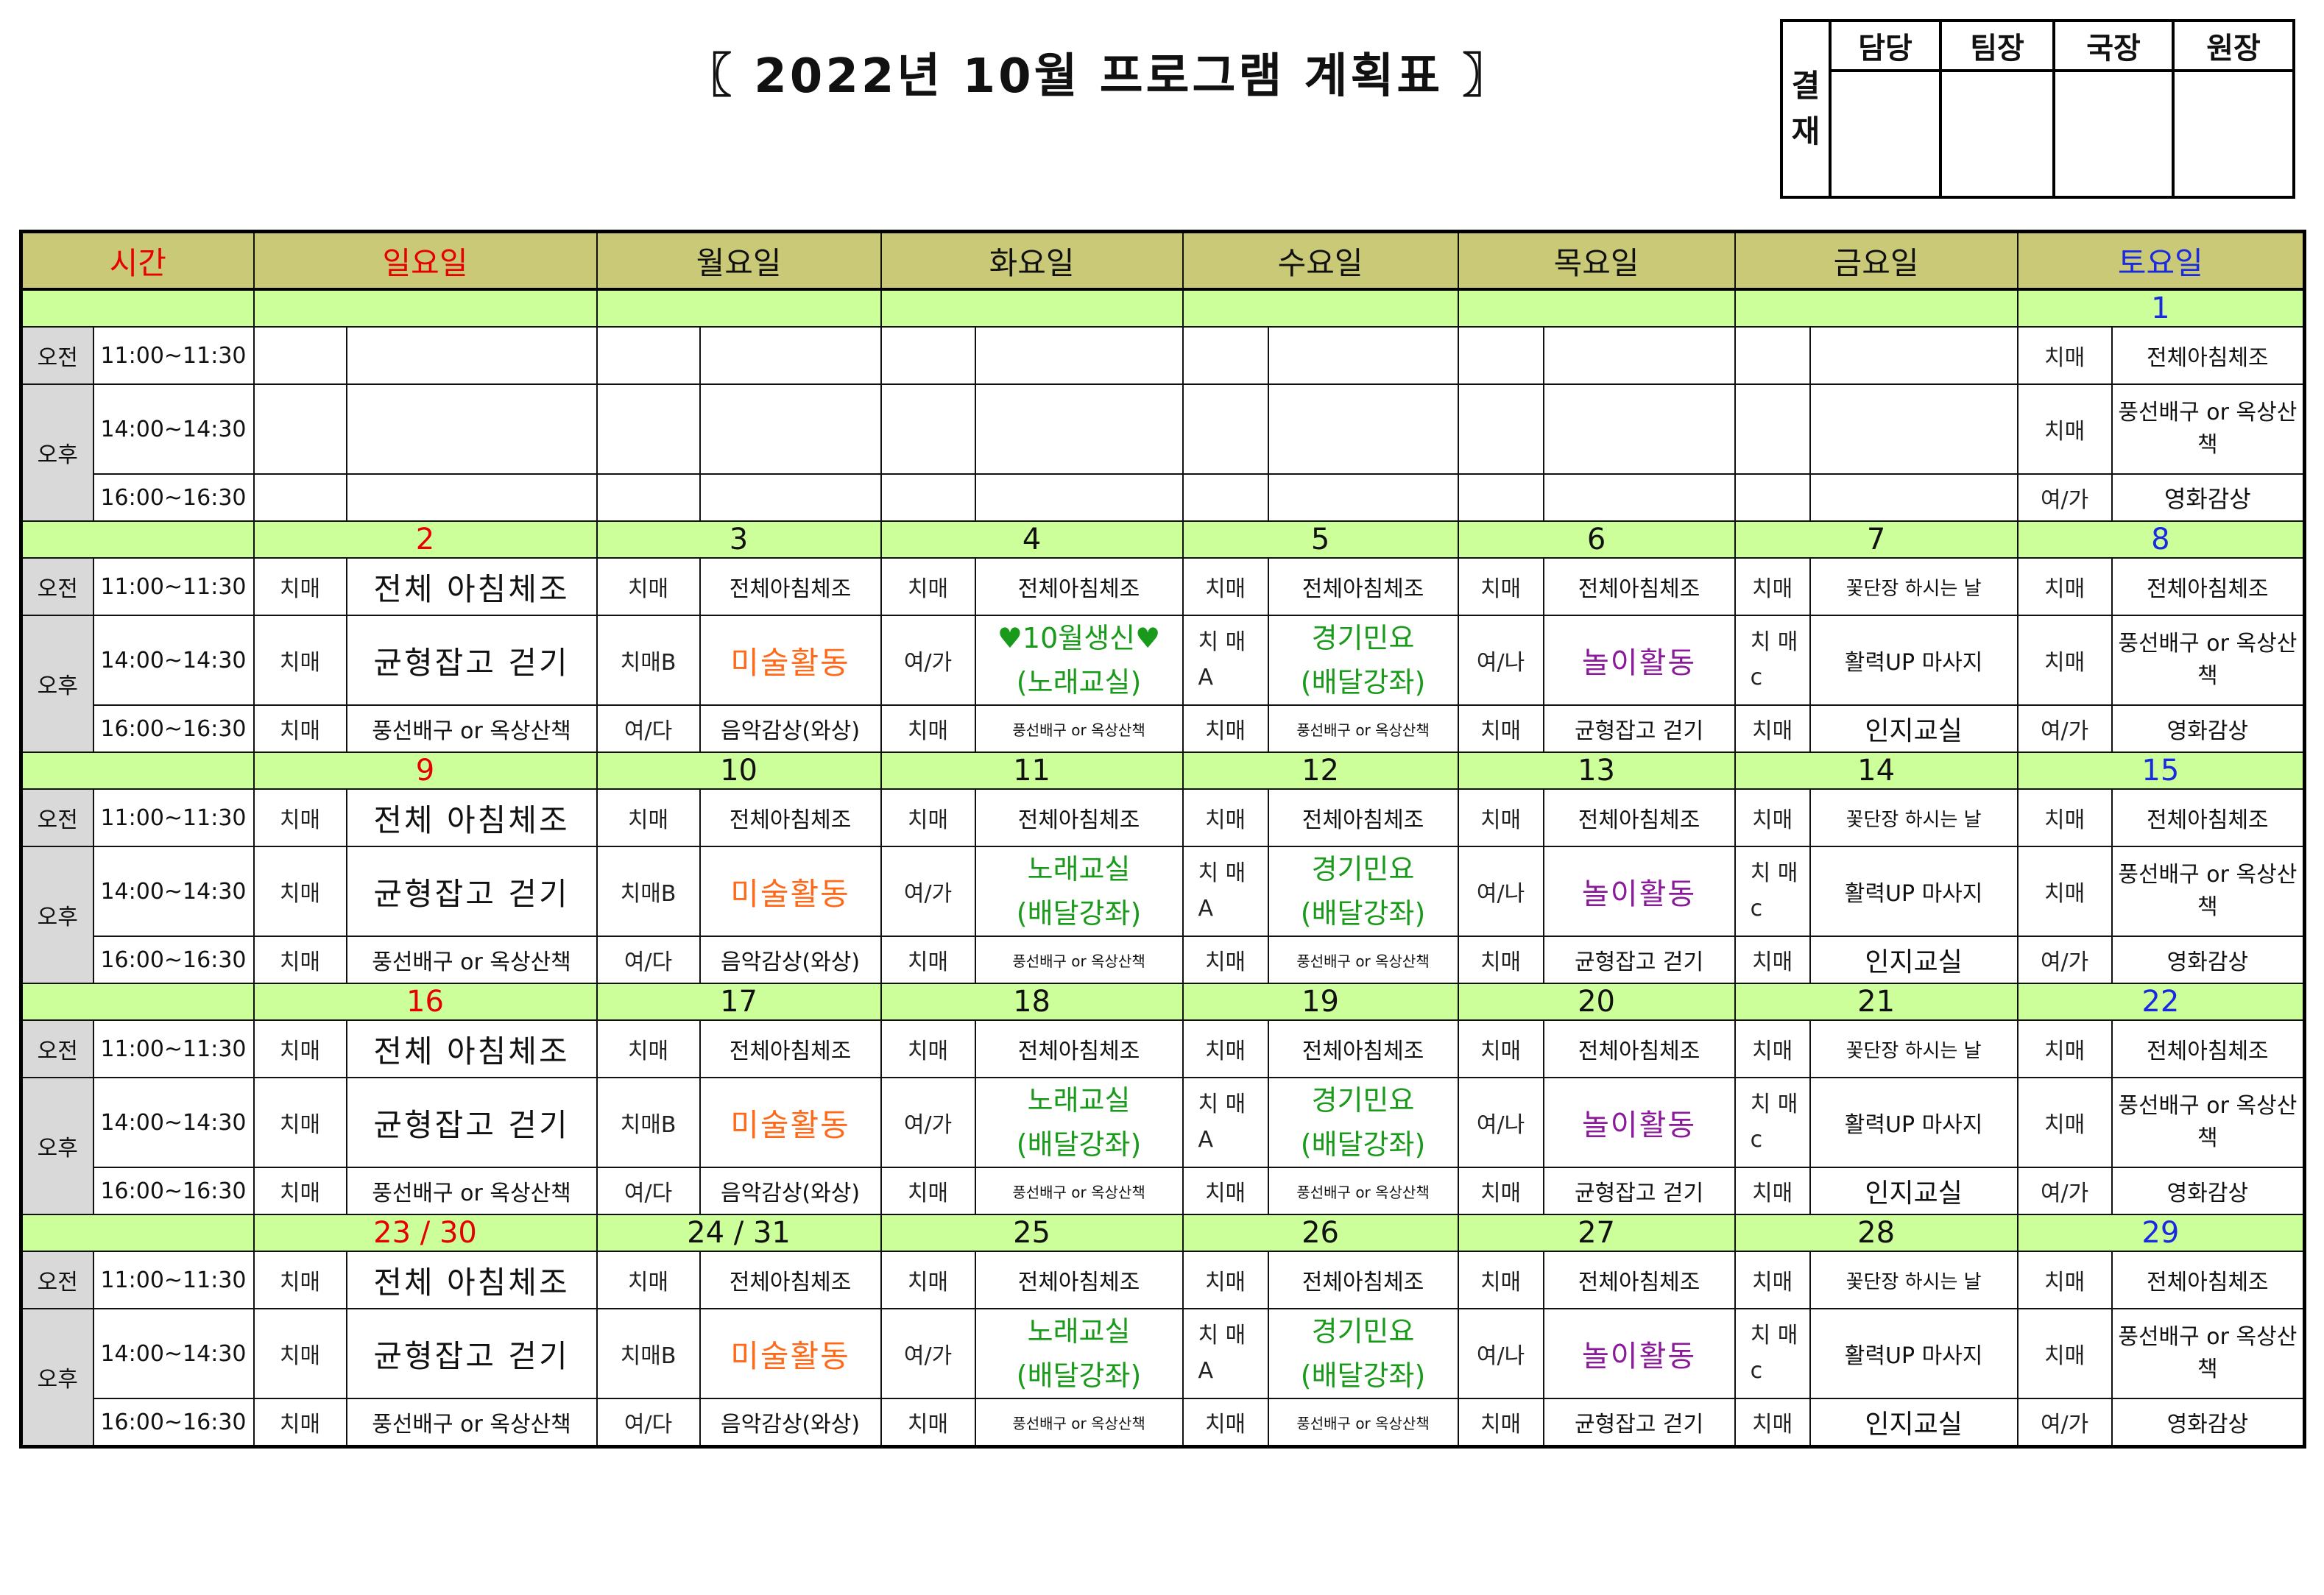  What do you see at coordinates (1876, 1002) in the screenshot?
I see `date-cell: 21` at bounding box center [1876, 1002].